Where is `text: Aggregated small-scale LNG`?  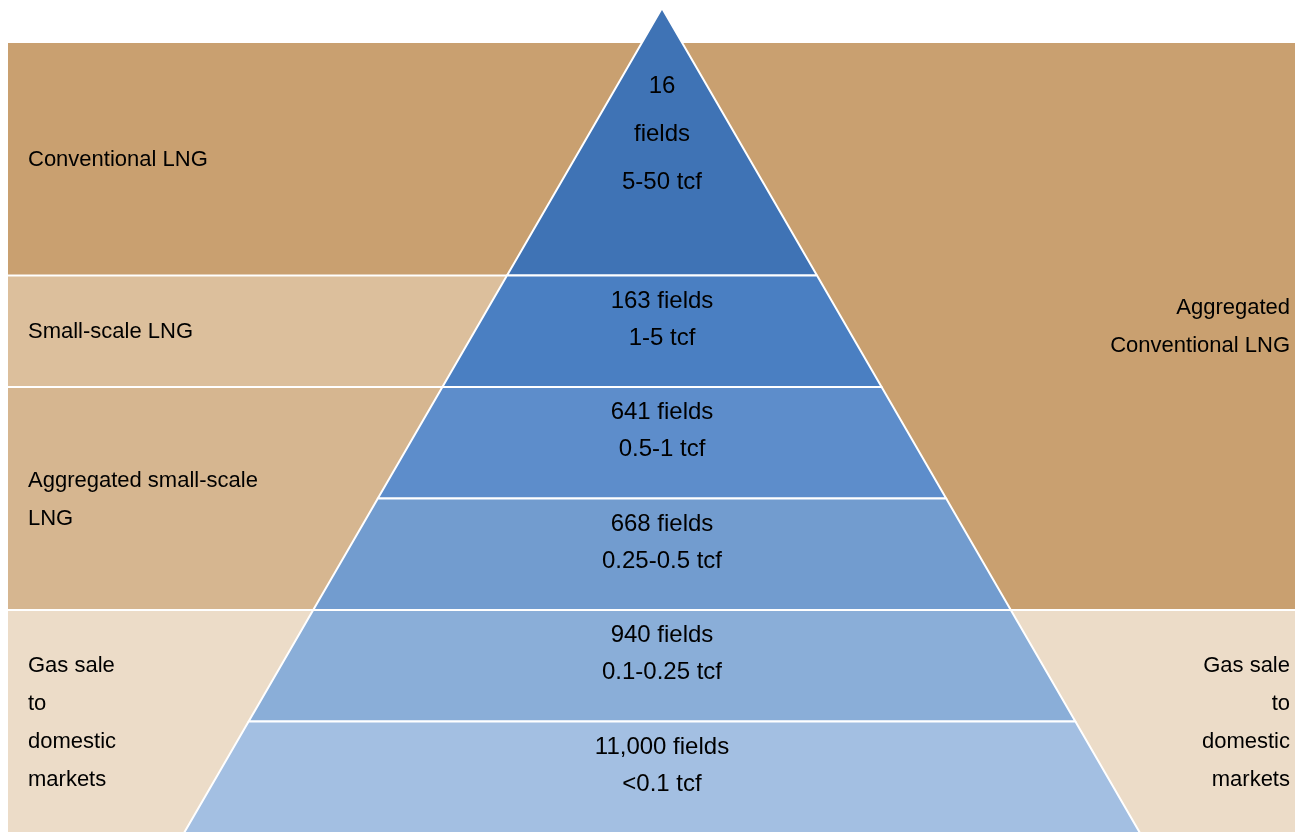
text: Aggregated small-scale LNG is located at coordinates (143, 498).